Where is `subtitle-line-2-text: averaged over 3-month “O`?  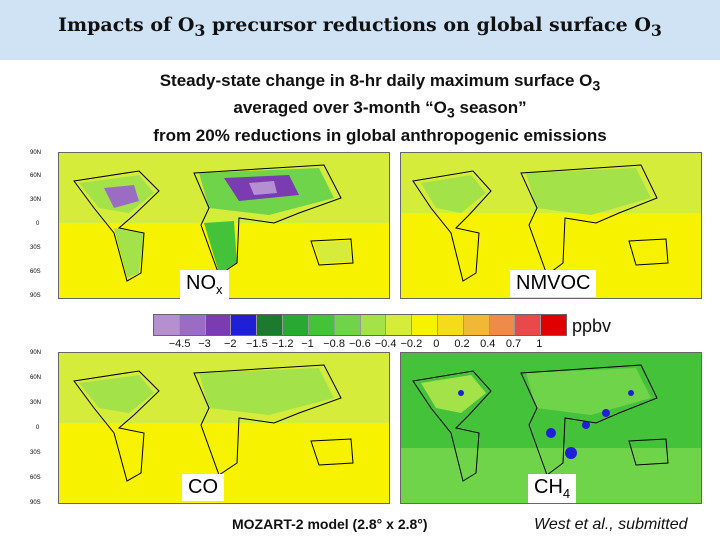 subtitle-line-2-text: averaged over 3-month “O is located at coordinates (340, 108).